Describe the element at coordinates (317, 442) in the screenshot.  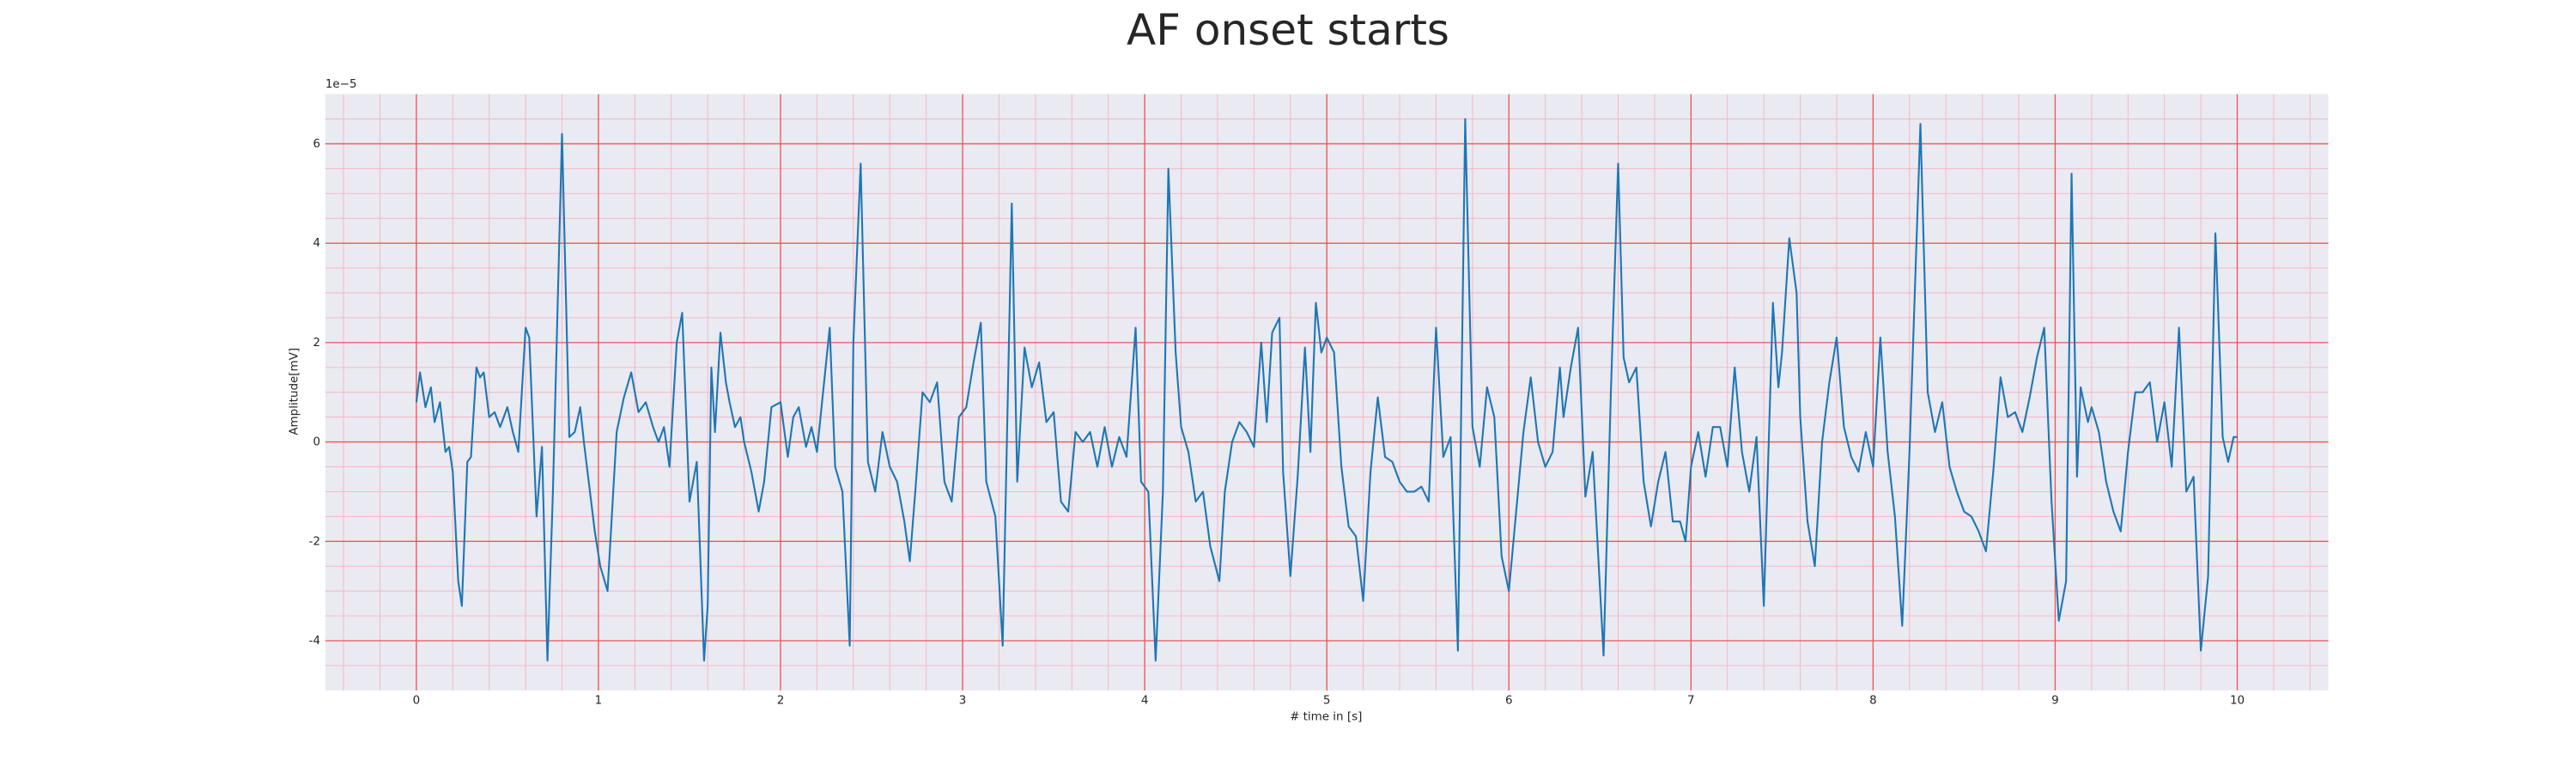
I see `y-tick-label: 0` at that location.